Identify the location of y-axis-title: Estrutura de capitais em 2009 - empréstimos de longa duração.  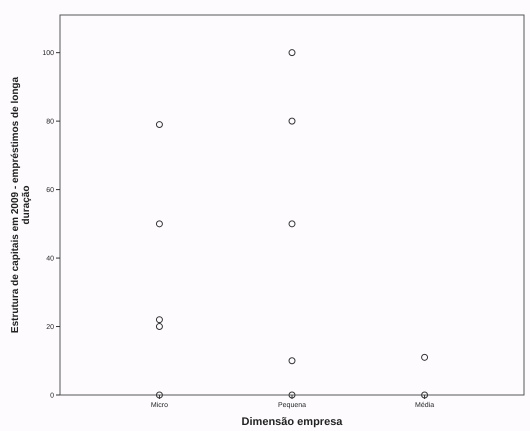
(21, 205).